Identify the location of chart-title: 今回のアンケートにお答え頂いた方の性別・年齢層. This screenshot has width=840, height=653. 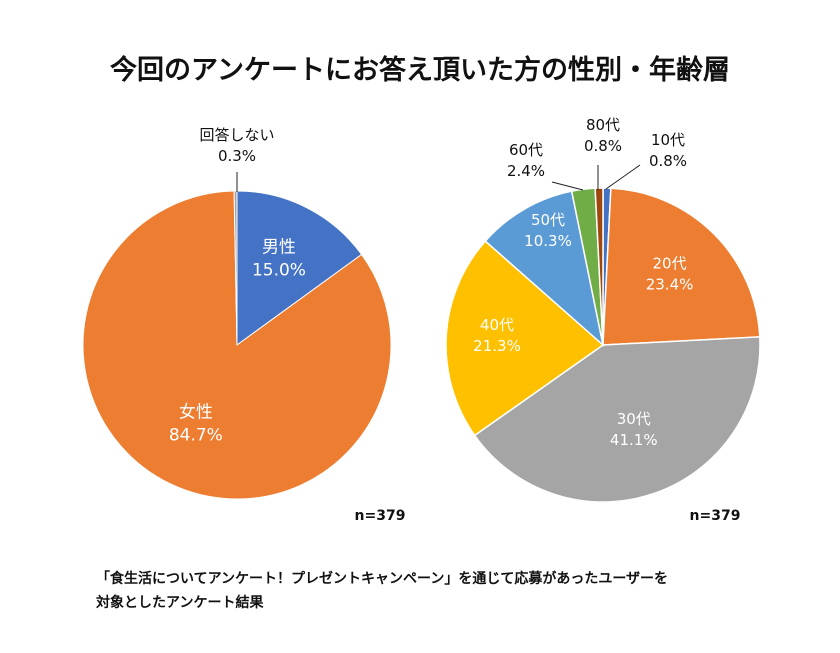
(420, 70).